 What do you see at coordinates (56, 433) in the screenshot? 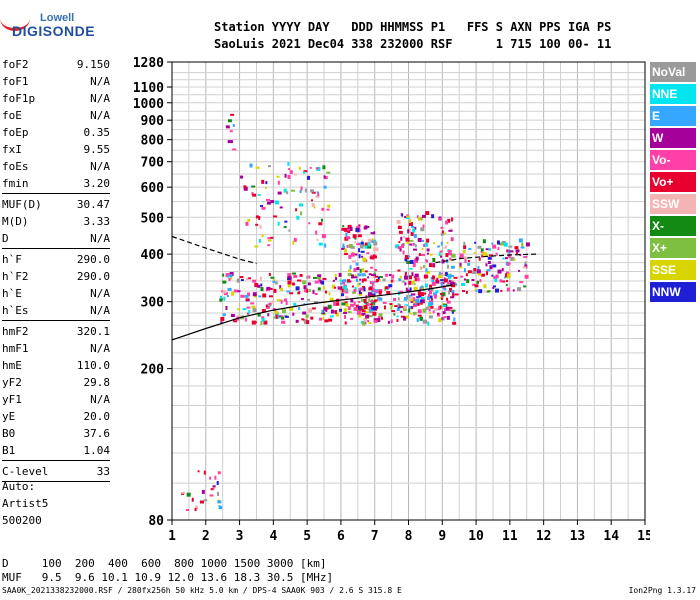
I see `param-row: B0 37.6` at bounding box center [56, 433].